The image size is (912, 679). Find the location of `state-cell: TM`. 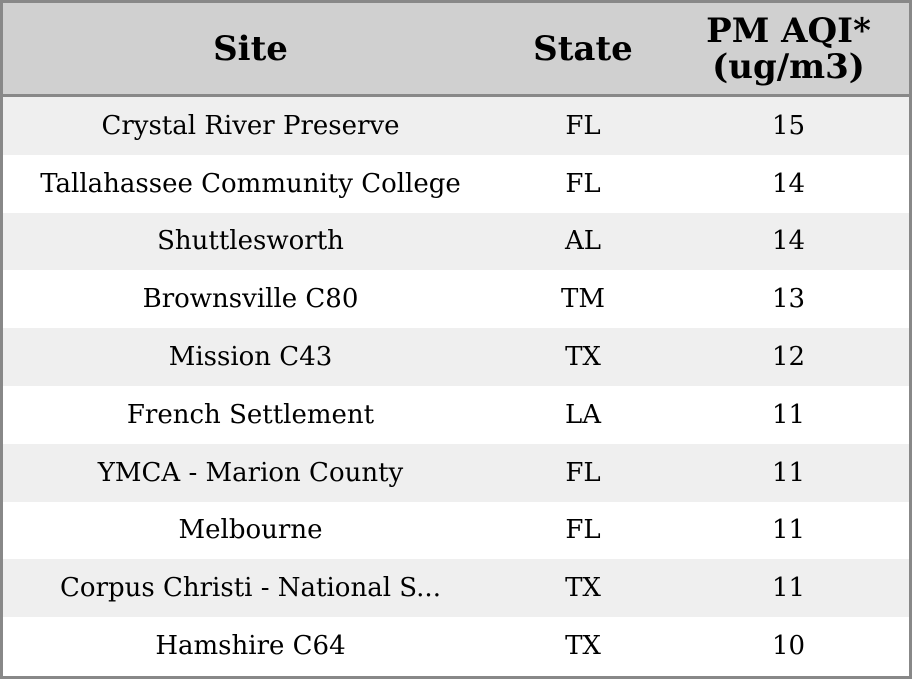

state-cell: TM is located at coordinates (583, 299).